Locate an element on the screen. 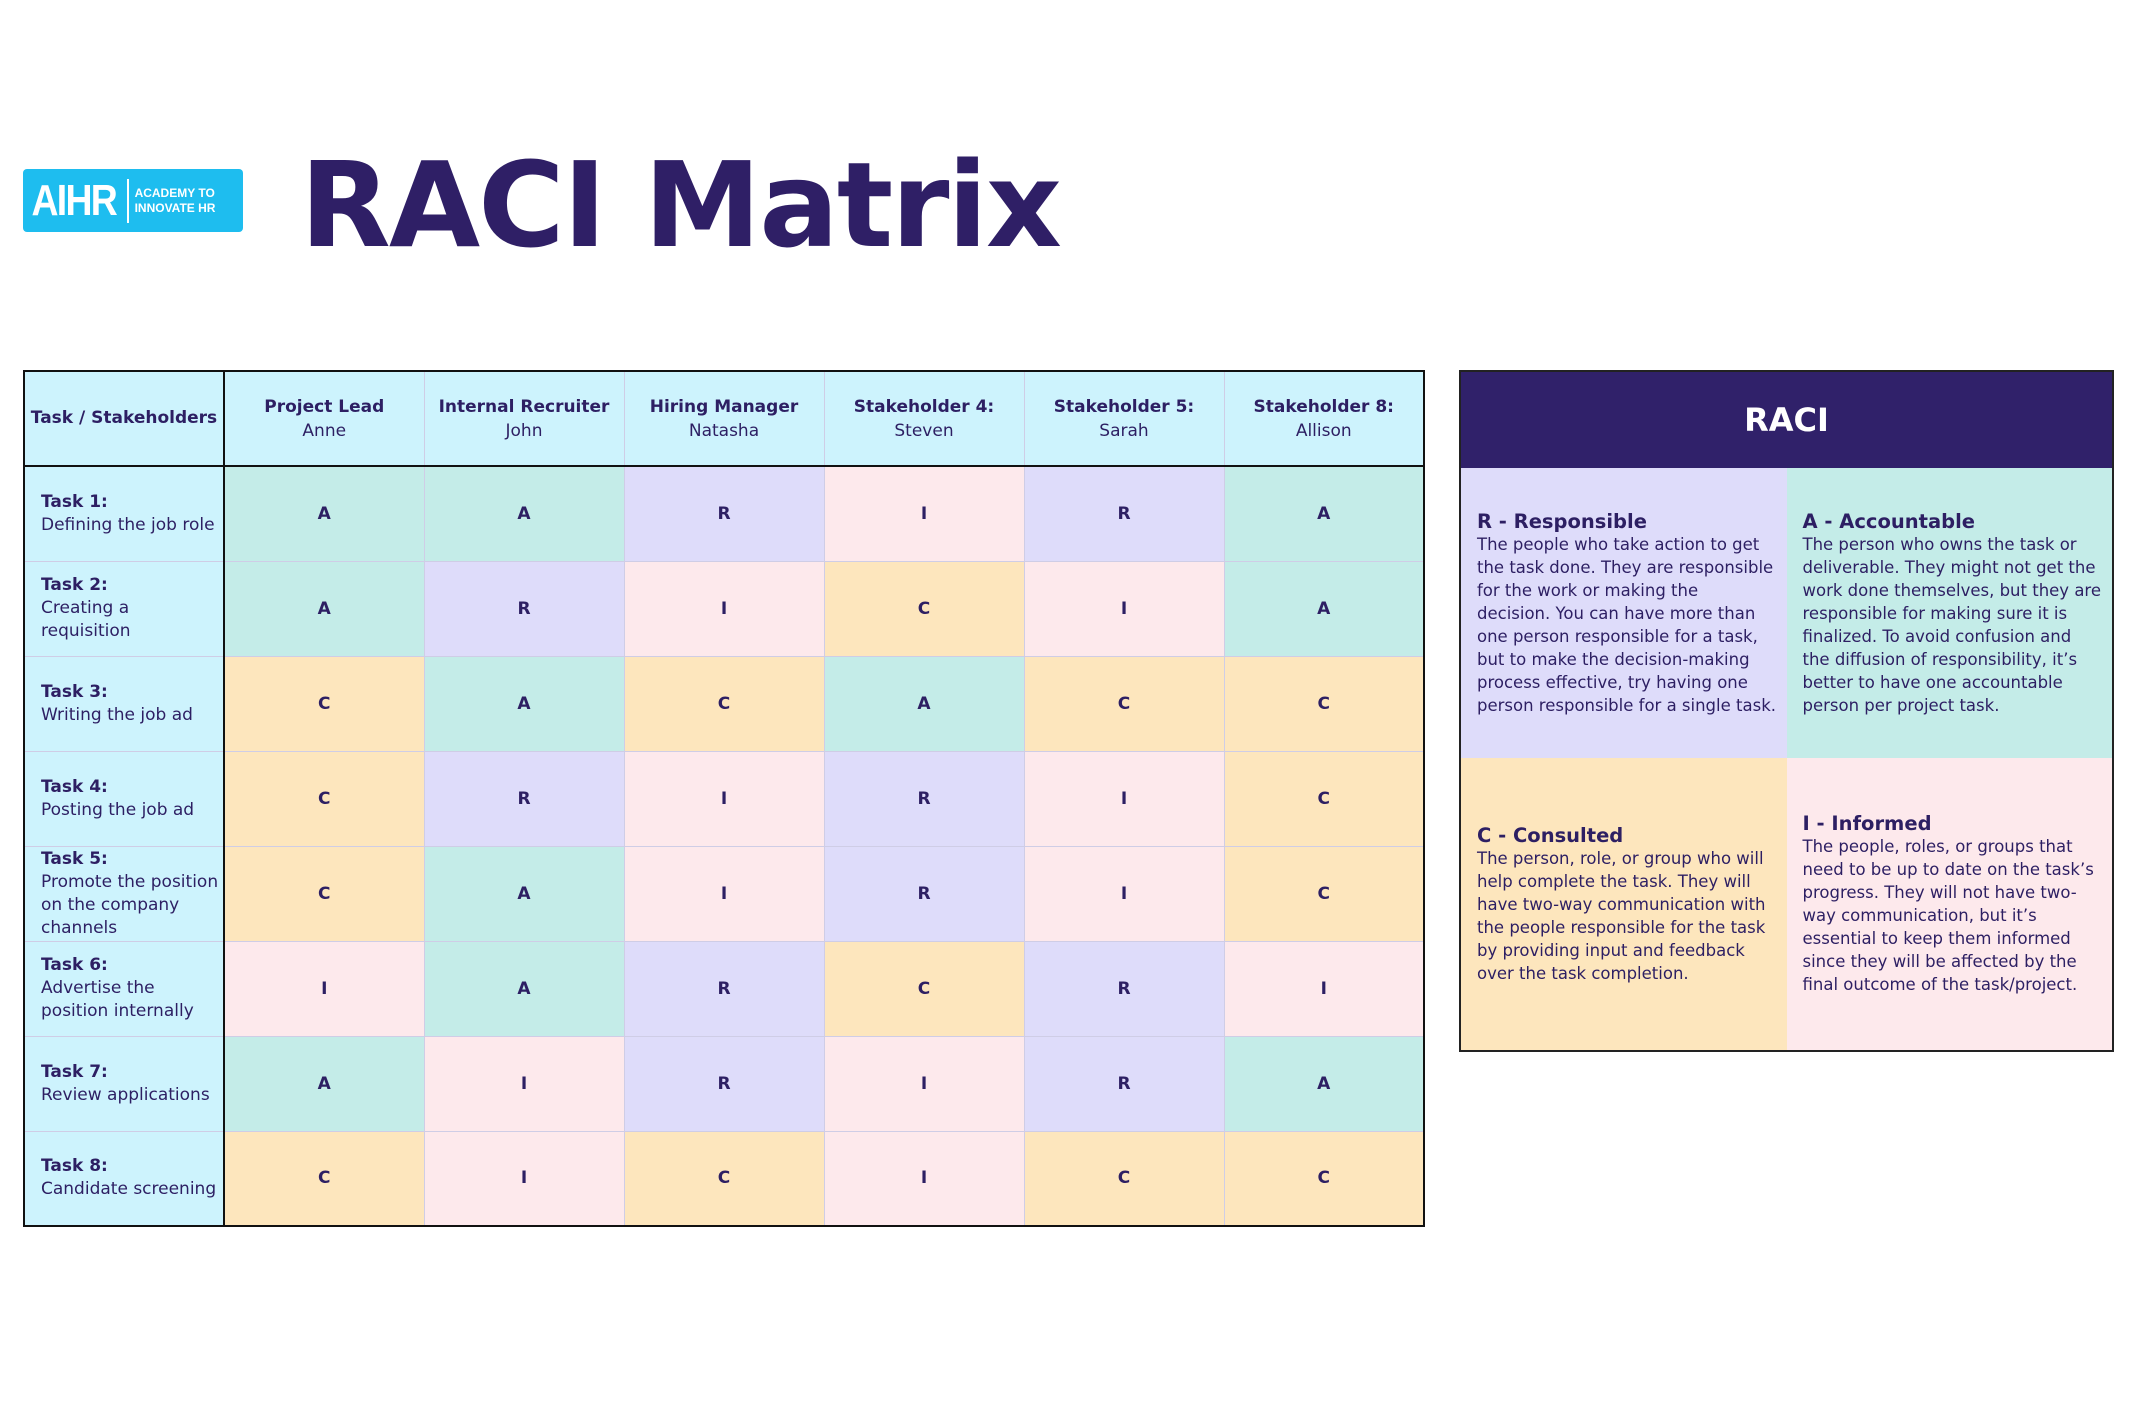  task-cell: Task 7: Review applications is located at coordinates (124, 1083).